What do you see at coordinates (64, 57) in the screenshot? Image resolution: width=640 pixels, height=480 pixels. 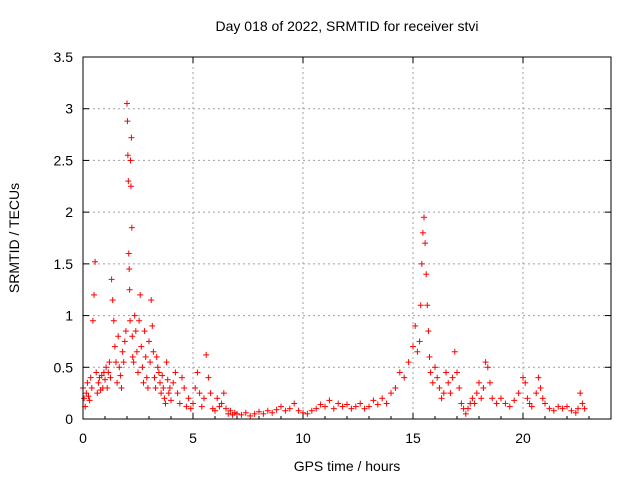 I see `y-tick-label: 3.5` at bounding box center [64, 57].